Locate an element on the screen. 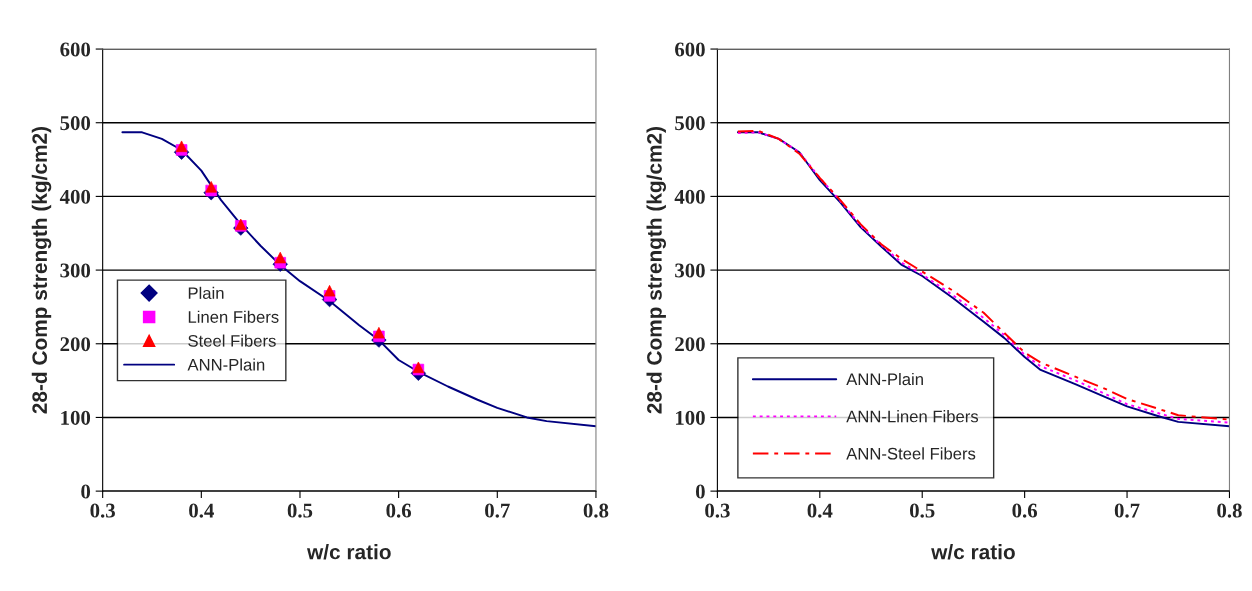  legend-label: ANN-Linen Fibers is located at coordinates (912, 416).